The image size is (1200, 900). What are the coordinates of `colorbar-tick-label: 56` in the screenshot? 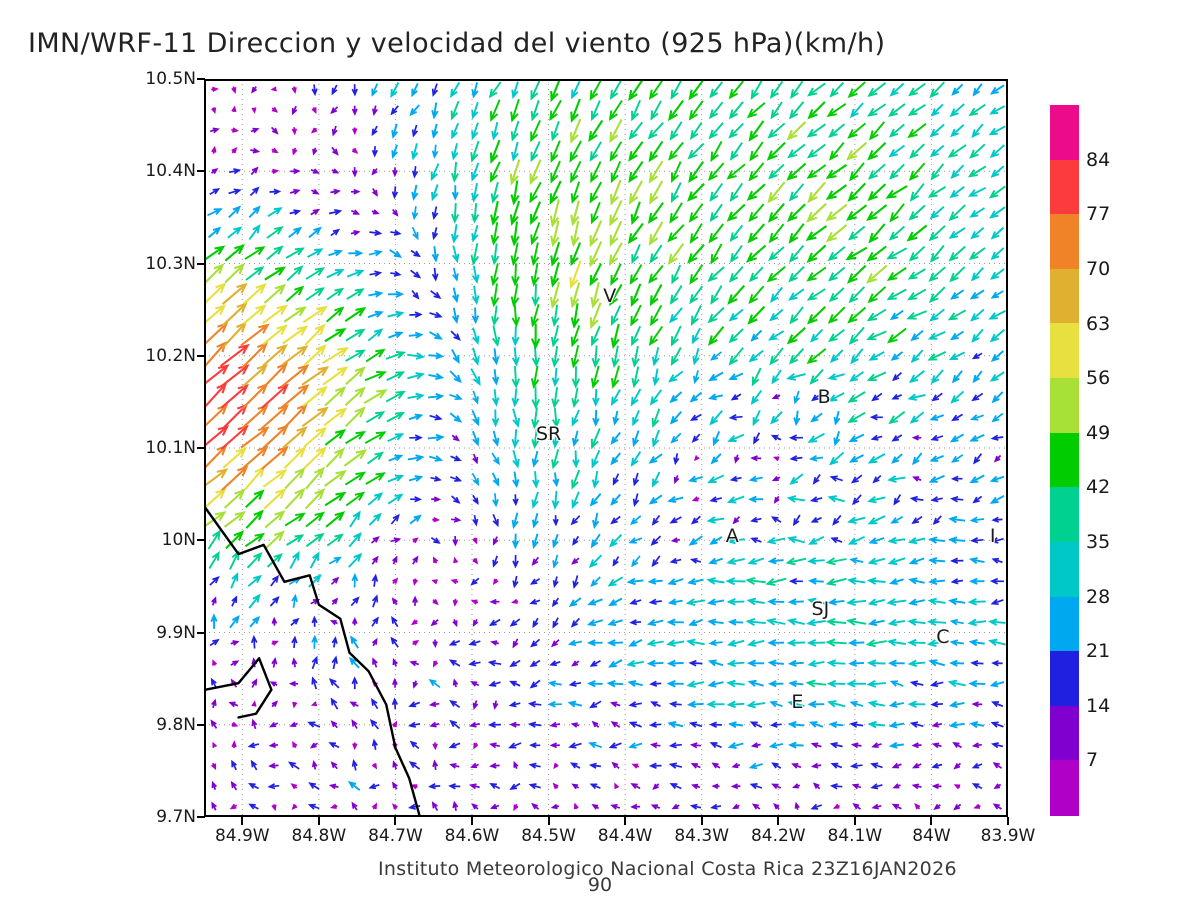 It's located at (1098, 378).